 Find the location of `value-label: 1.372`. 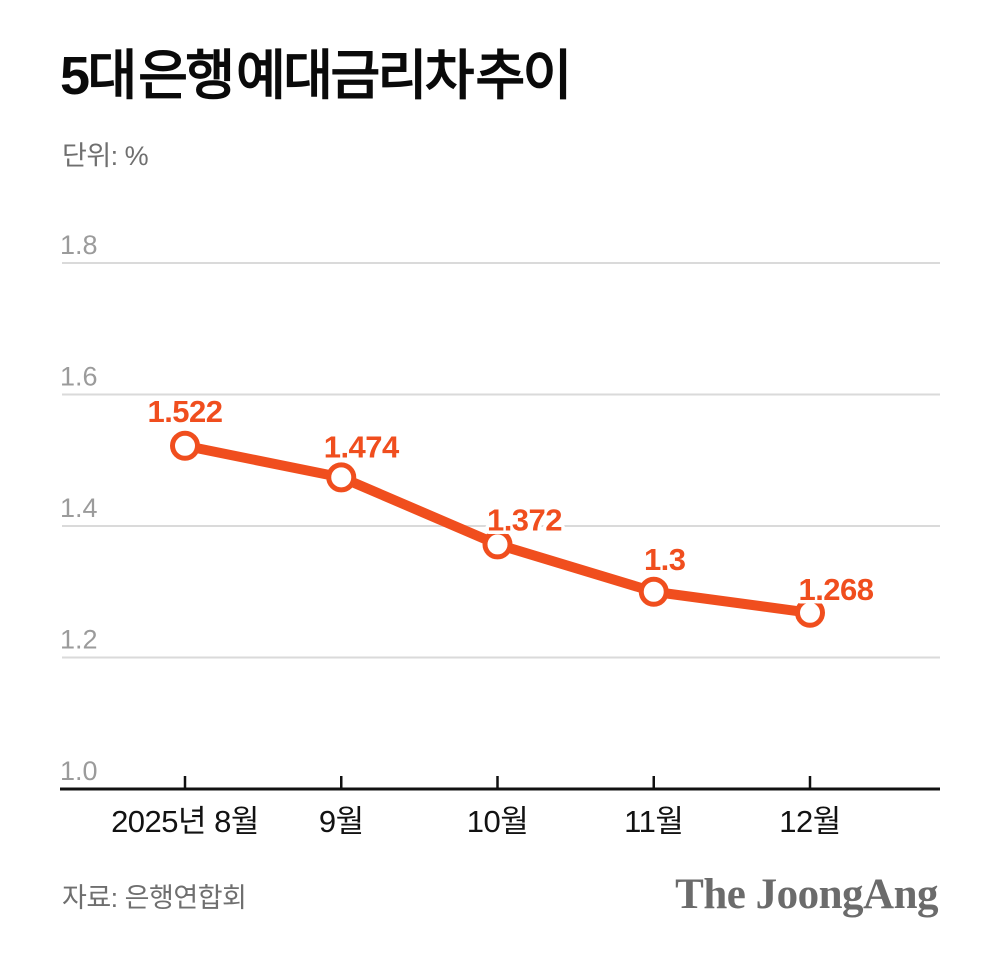

value-label: 1.372 is located at coordinates (524, 519).